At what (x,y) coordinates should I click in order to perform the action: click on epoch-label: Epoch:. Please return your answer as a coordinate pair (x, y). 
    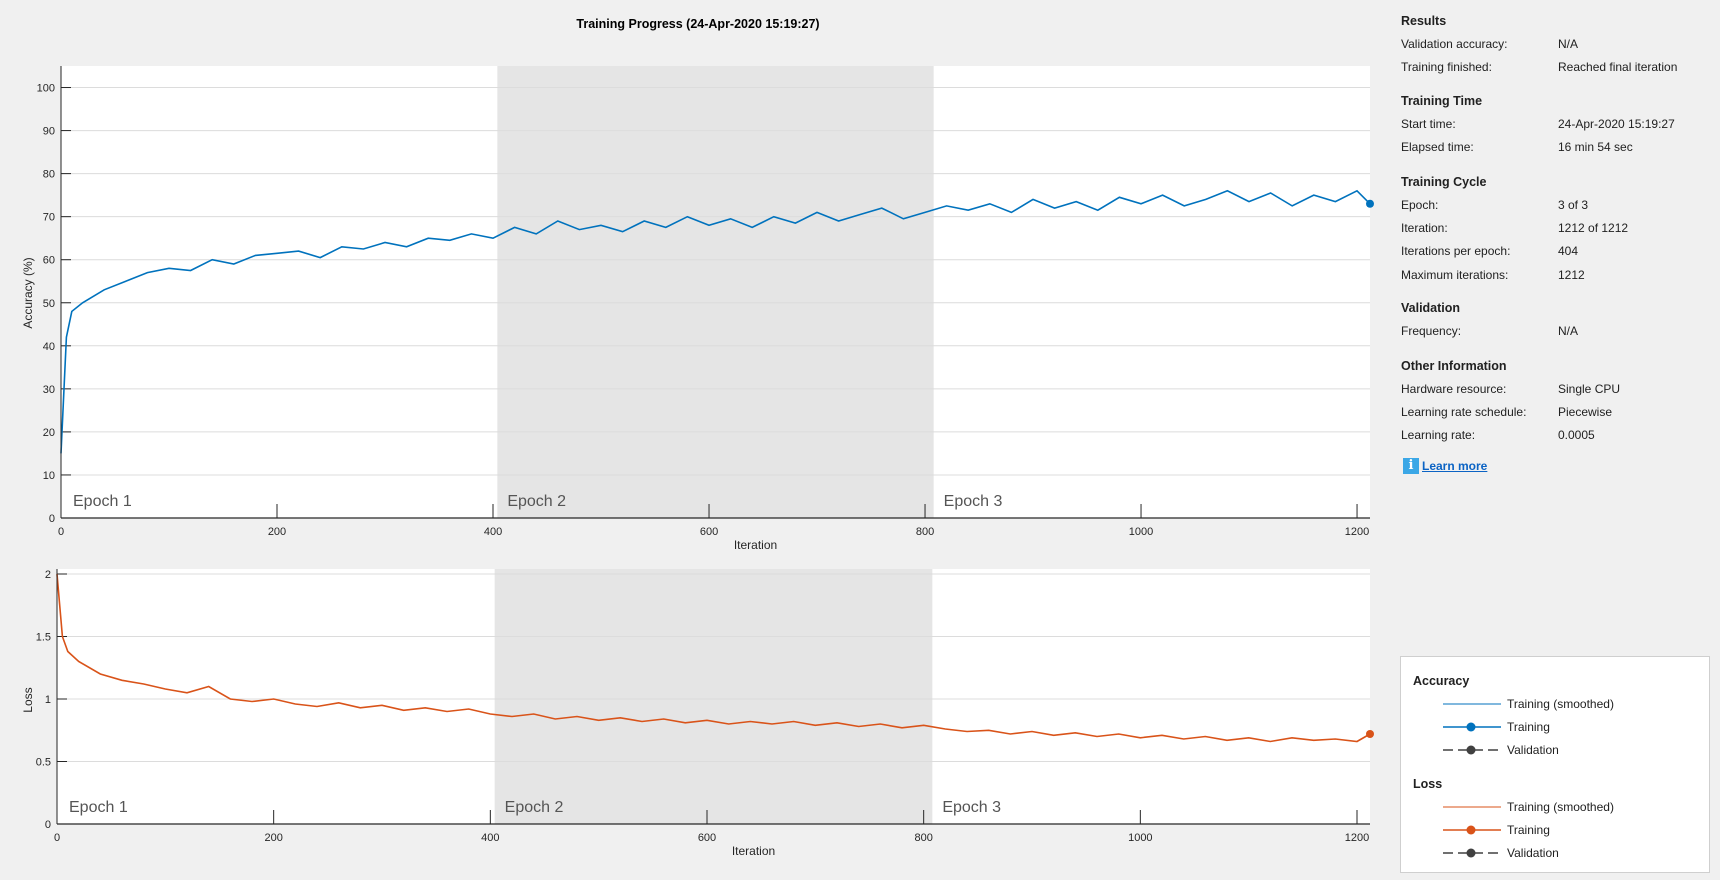
    Looking at the image, I should click on (1420, 205).